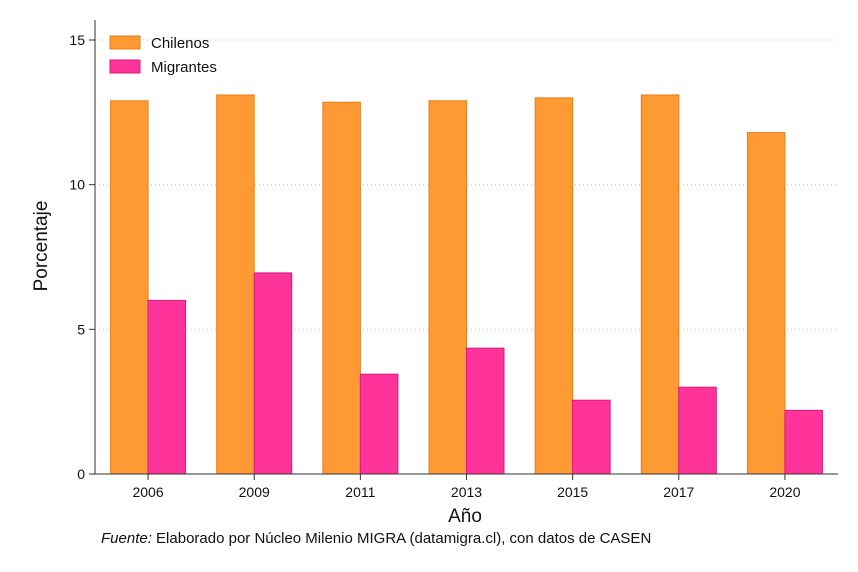 The image size is (858, 572). What do you see at coordinates (697, 430) in the screenshot?
I see `bar-migrantes-2017` at bounding box center [697, 430].